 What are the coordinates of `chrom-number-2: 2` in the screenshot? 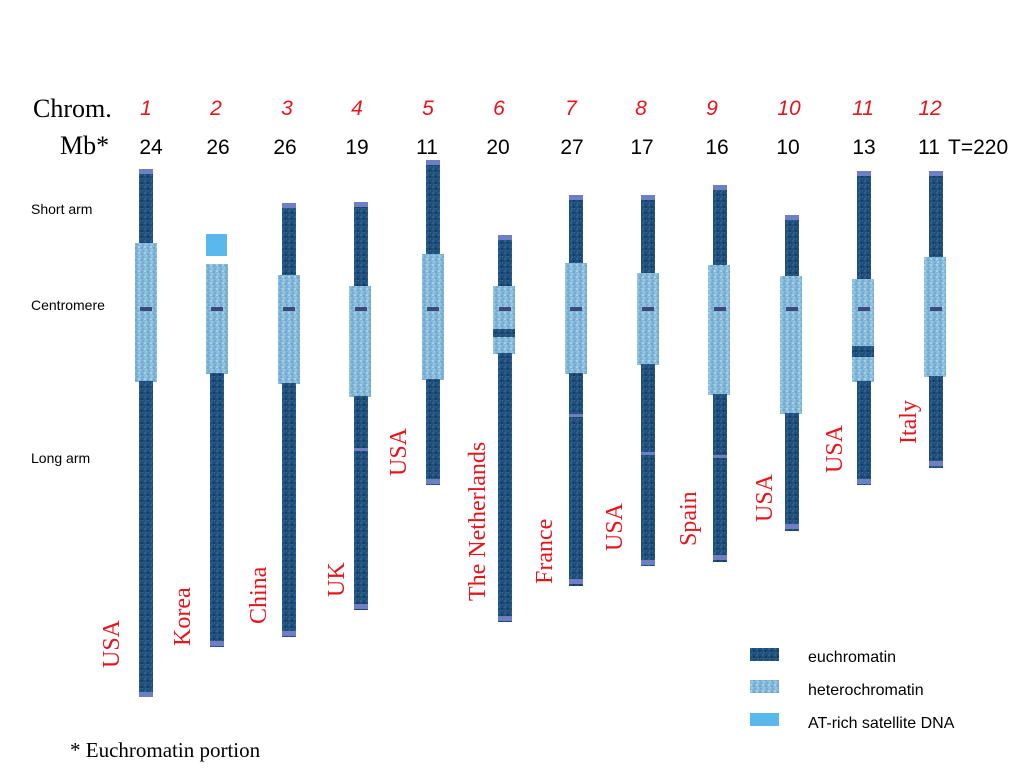 It's located at (215, 108).